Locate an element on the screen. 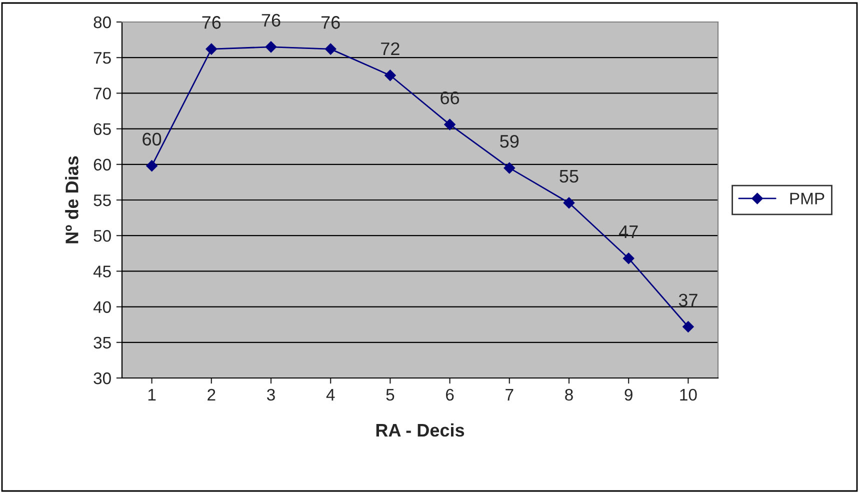 The height and width of the screenshot is (493, 860). data-label: 60 is located at coordinates (152, 139).